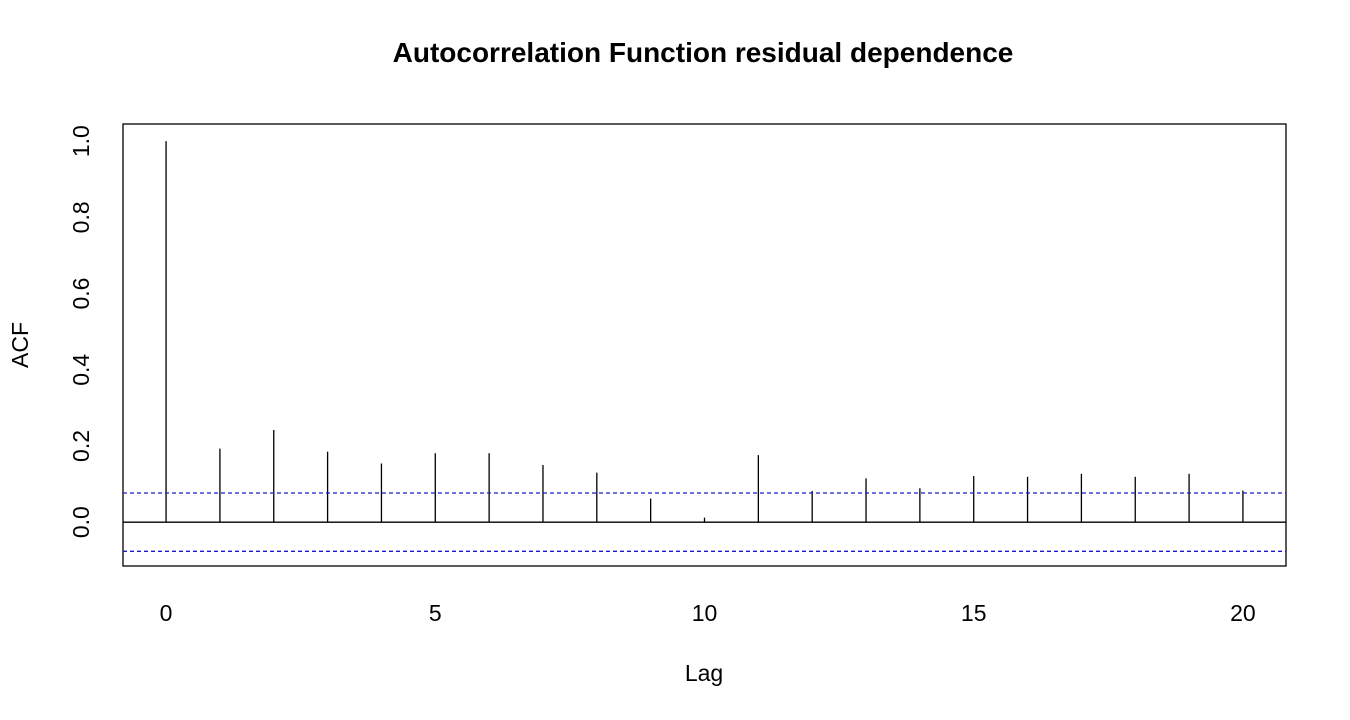 The height and width of the screenshot is (720, 1350). What do you see at coordinates (435, 613) in the screenshot?
I see `x-tick-label-5: 5` at bounding box center [435, 613].